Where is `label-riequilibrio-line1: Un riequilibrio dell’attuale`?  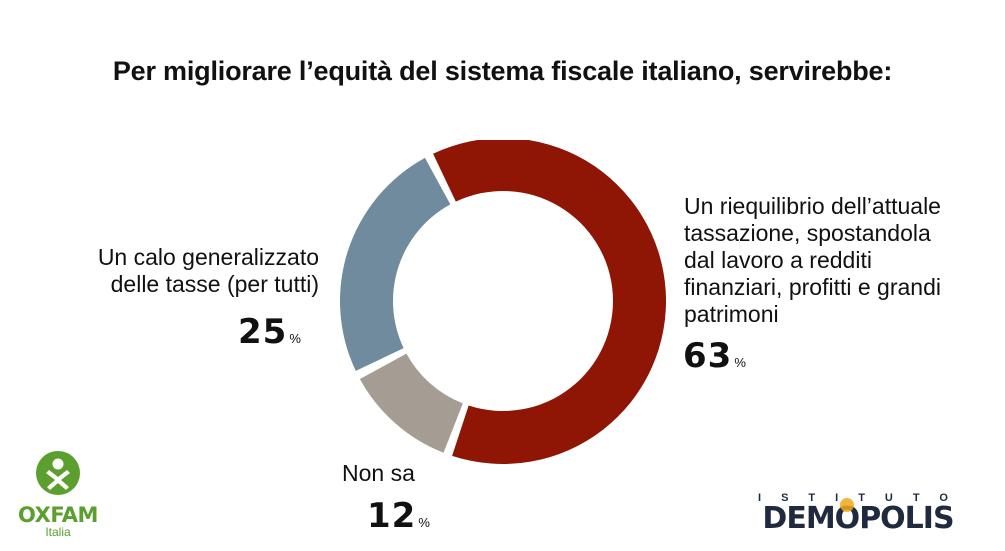
label-riequilibrio-line1: Un riequilibrio dell’attuale is located at coordinates (812, 206).